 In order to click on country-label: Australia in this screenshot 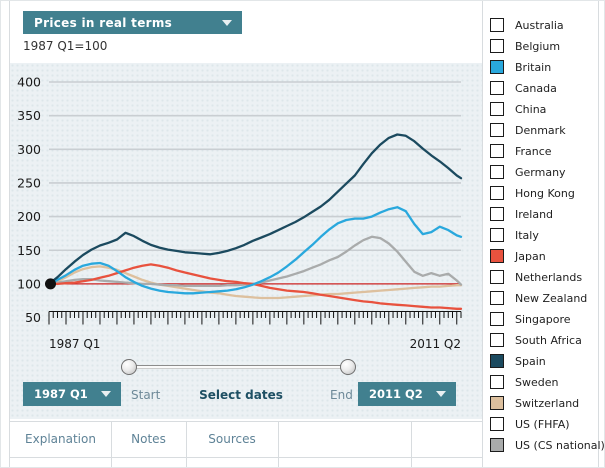, I will do `click(539, 25)`.